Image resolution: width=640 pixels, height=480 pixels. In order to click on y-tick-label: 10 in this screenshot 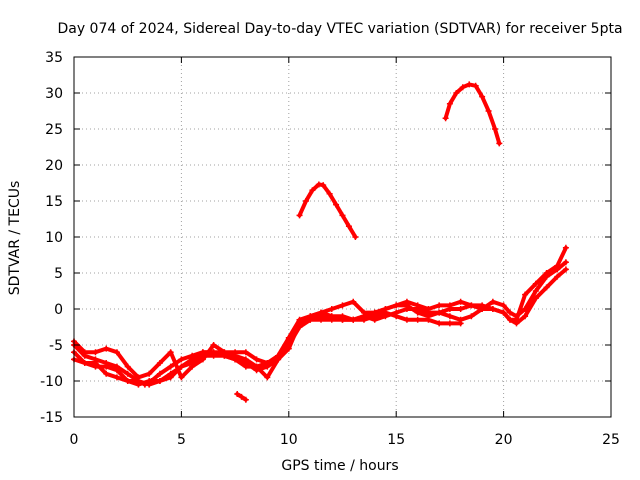, I will do `click(54, 238)`.